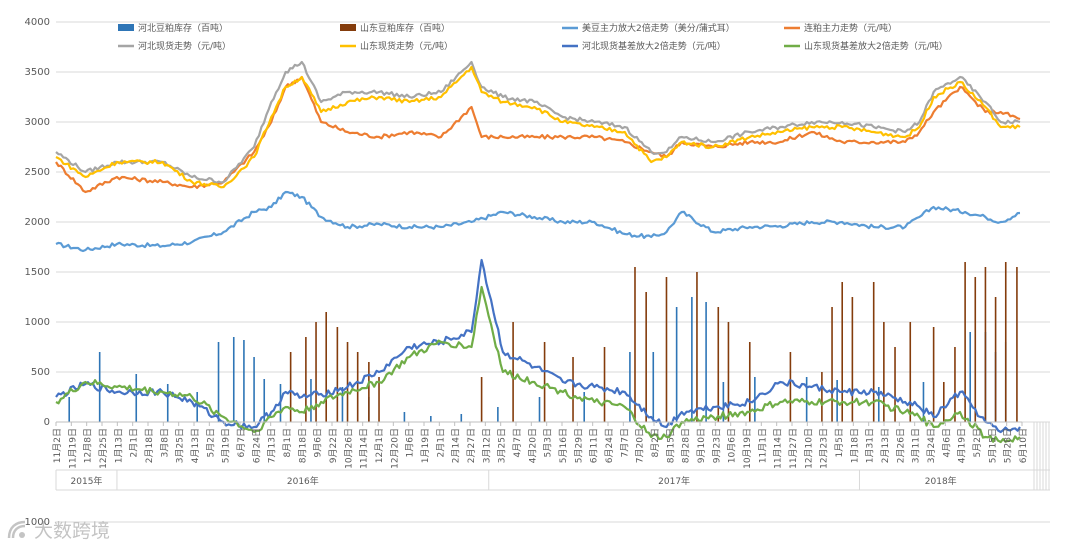 The width and height of the screenshot is (1080, 550). What do you see at coordinates (486, 445) in the screenshot?
I see `x-tick-label: 3月12日` at bounding box center [486, 445].